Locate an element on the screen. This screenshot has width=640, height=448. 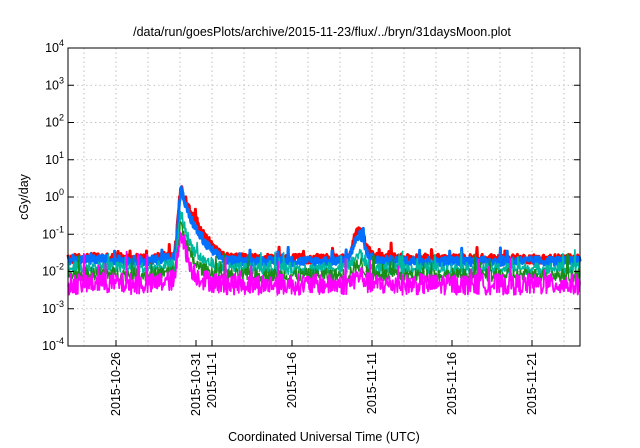
x-tick-label: 2015-10-26 is located at coordinates (116, 384).